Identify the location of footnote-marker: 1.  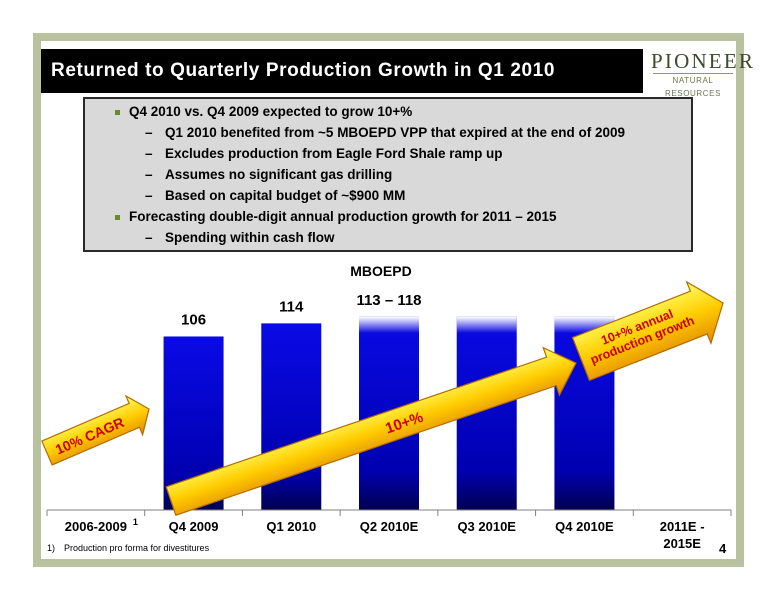
(135, 522).